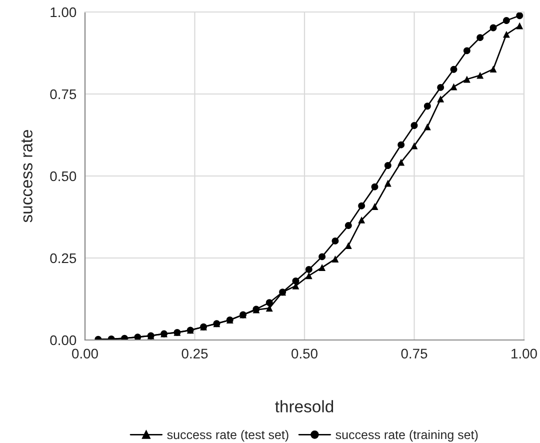 The image size is (540, 443). Describe the element at coordinates (524, 353) in the screenshot. I see `x-tick-label: 1.00` at that location.